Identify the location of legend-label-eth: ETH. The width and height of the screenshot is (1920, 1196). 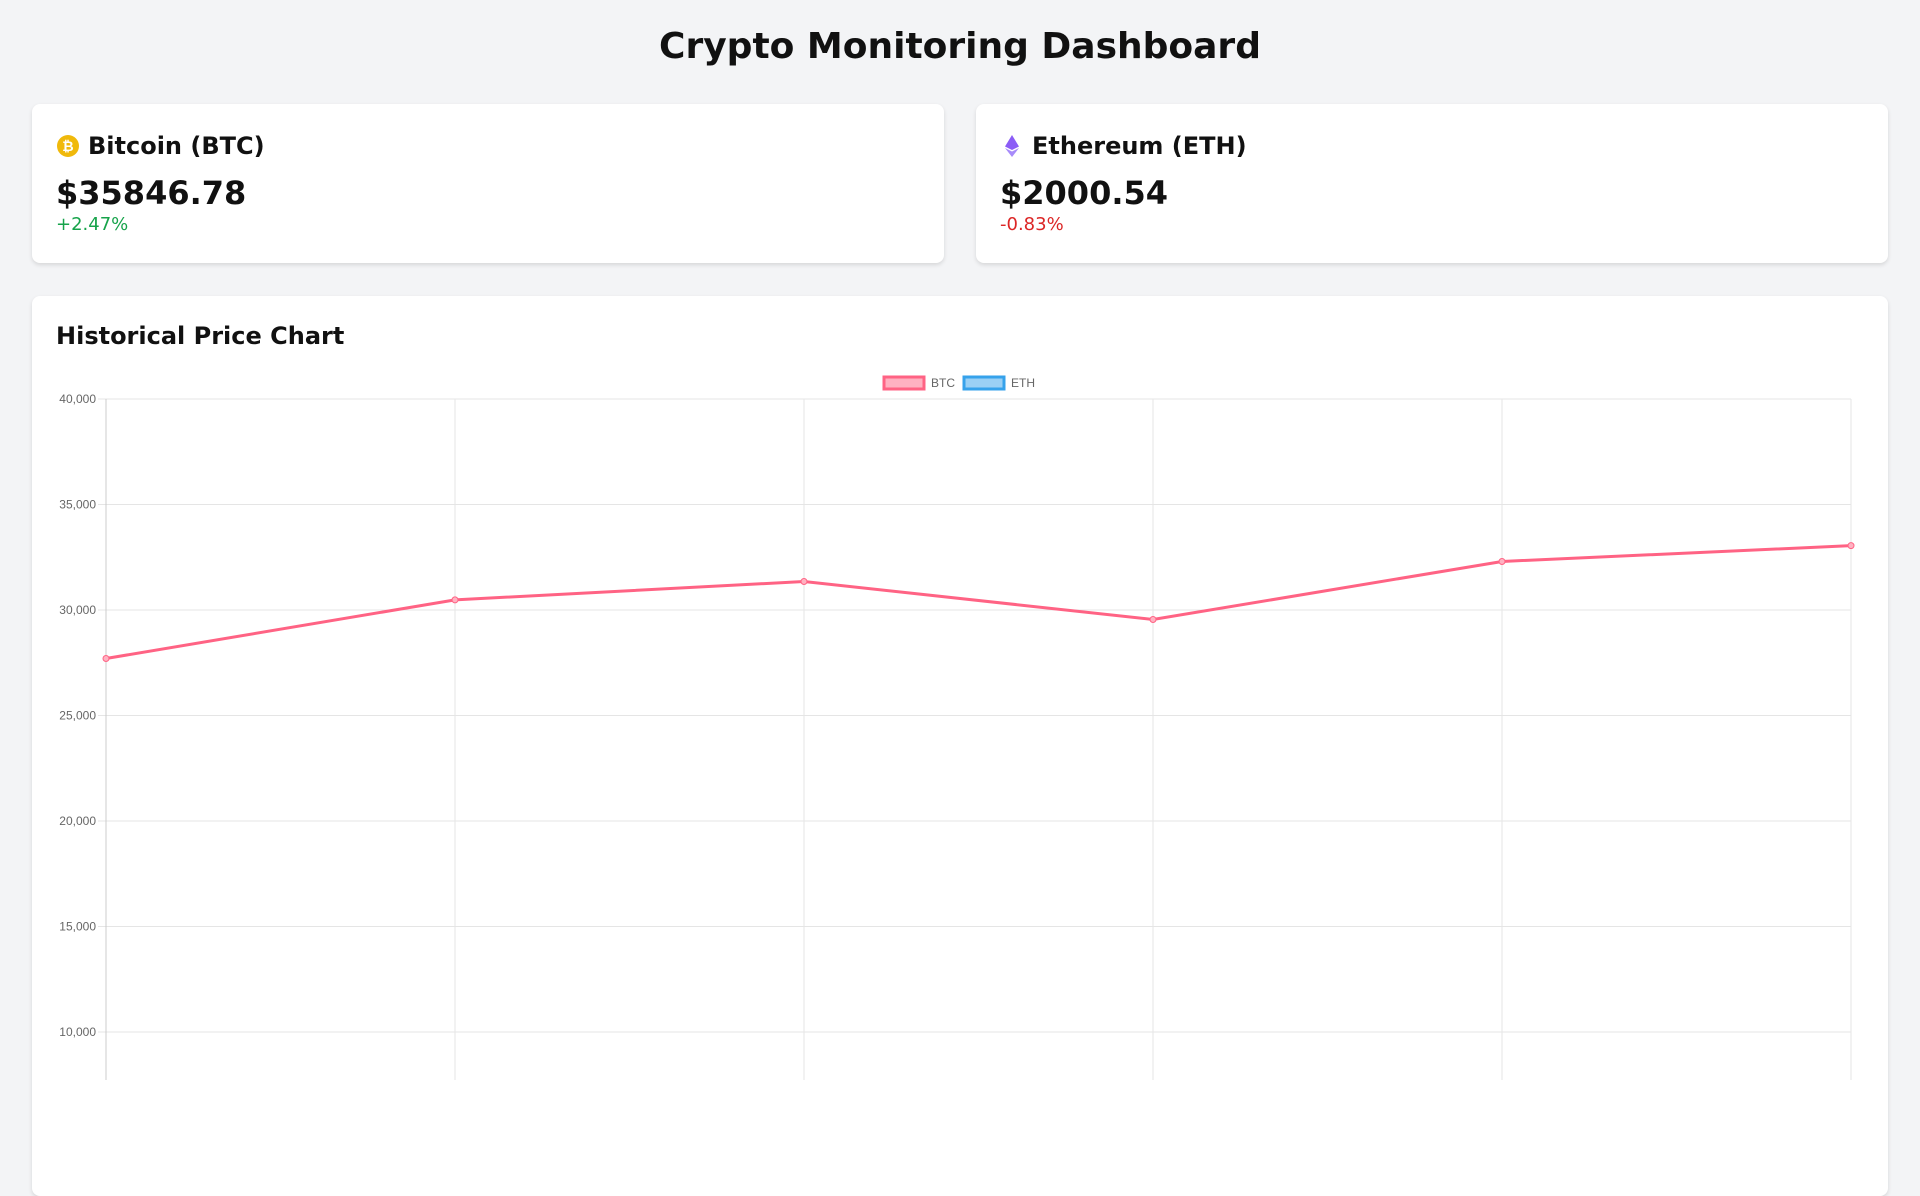
(1023, 383).